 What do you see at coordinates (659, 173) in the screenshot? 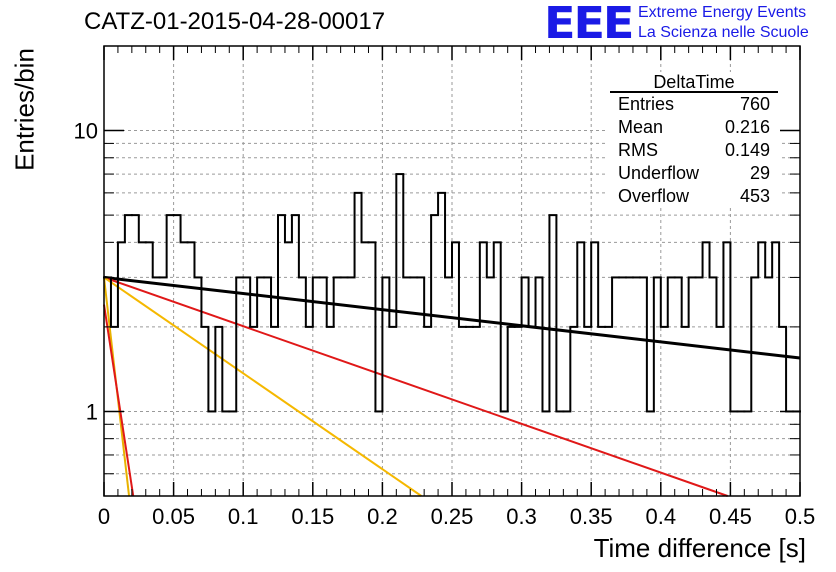
I see `stats-underflow-label: Underflow` at bounding box center [659, 173].